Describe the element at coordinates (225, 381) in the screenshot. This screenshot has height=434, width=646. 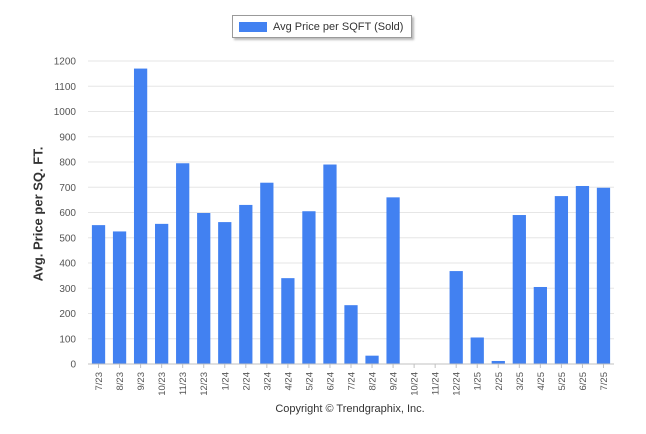
I see `x-tick-label: 1/24` at that location.